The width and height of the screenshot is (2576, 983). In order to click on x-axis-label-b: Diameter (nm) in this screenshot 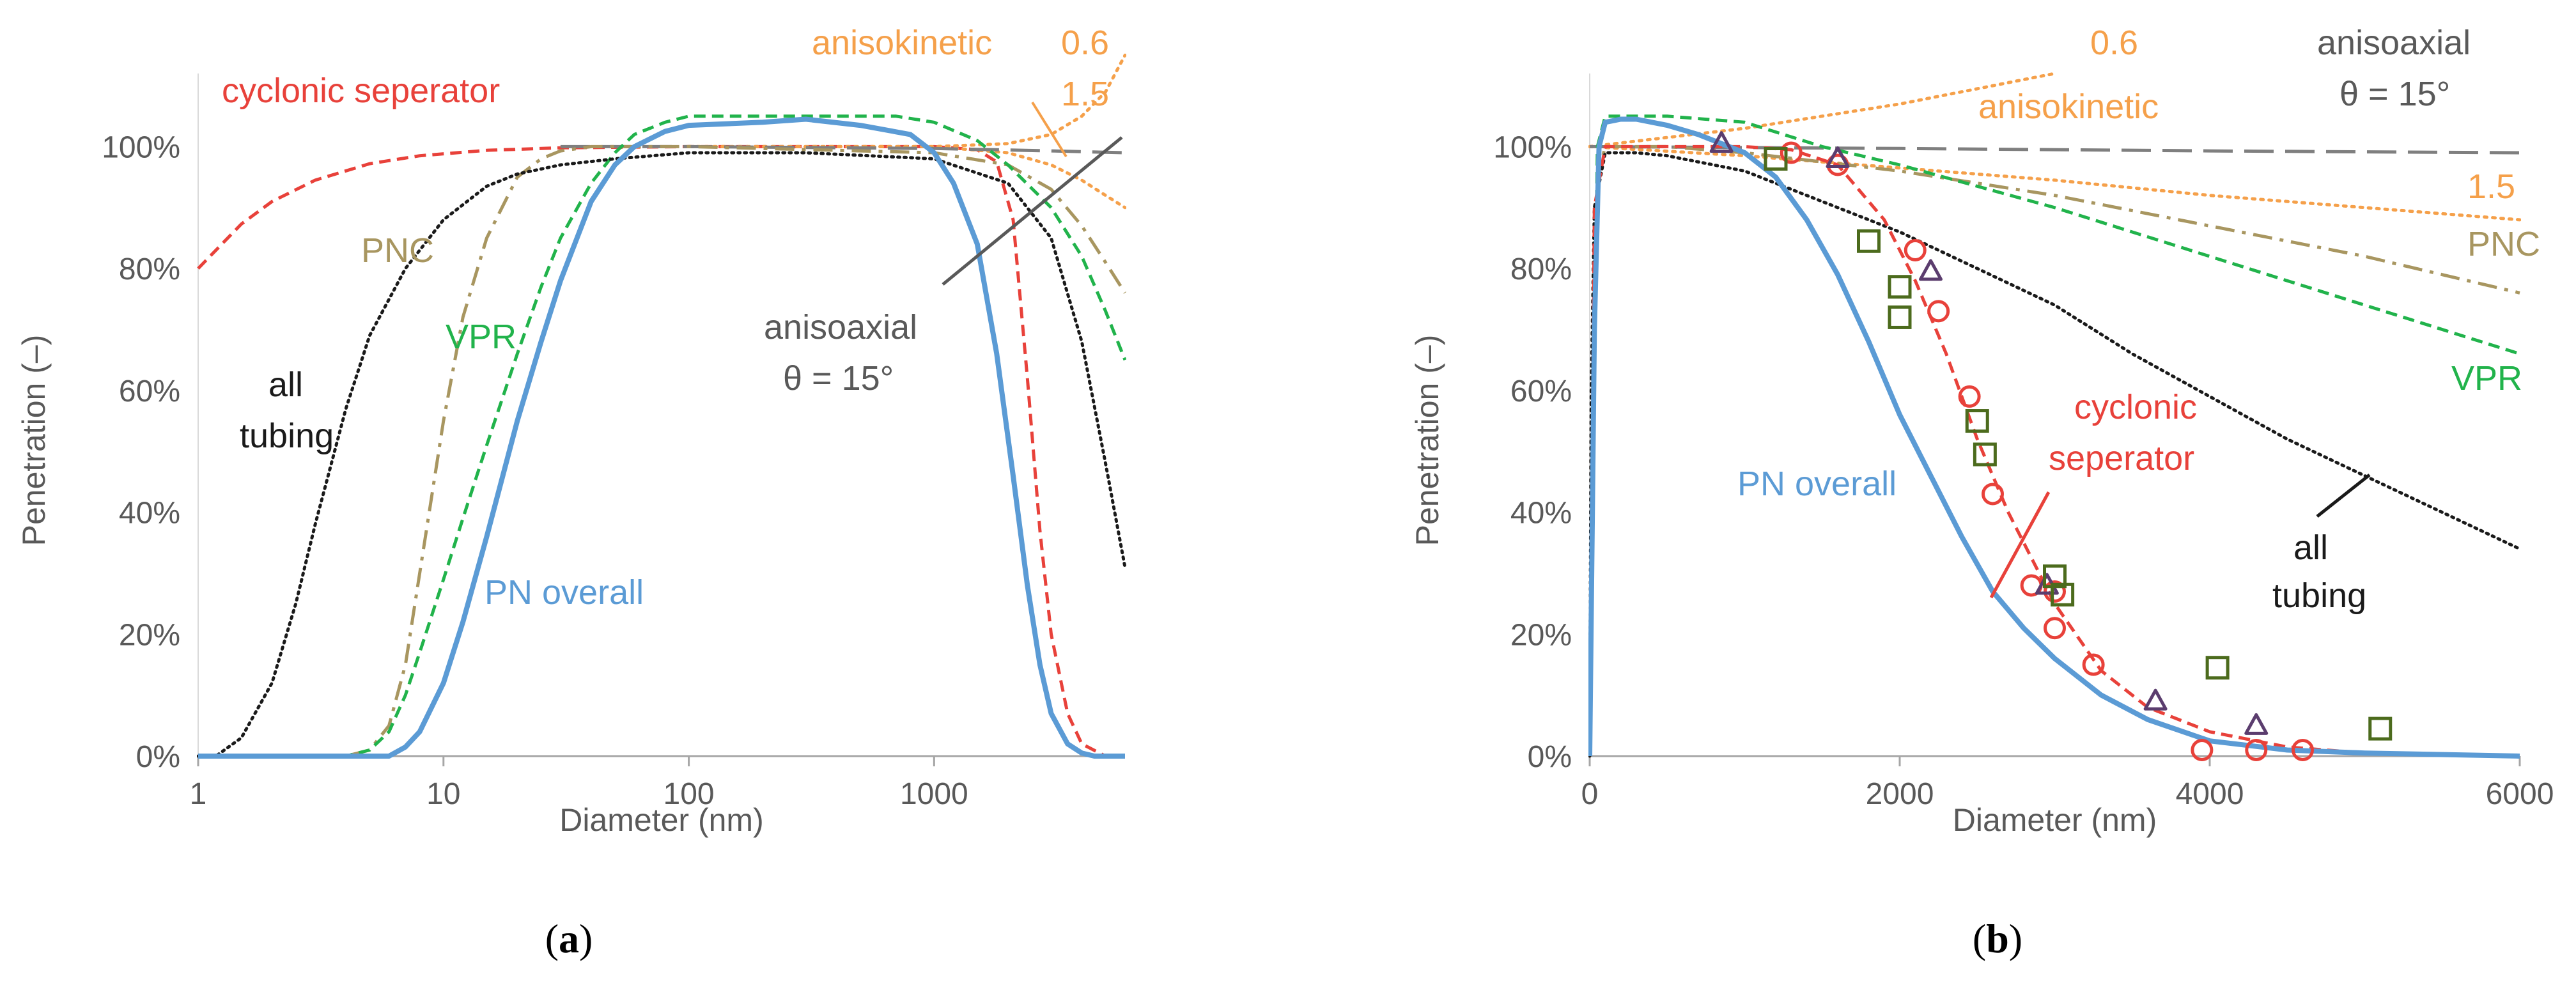, I will do `click(2055, 820)`.